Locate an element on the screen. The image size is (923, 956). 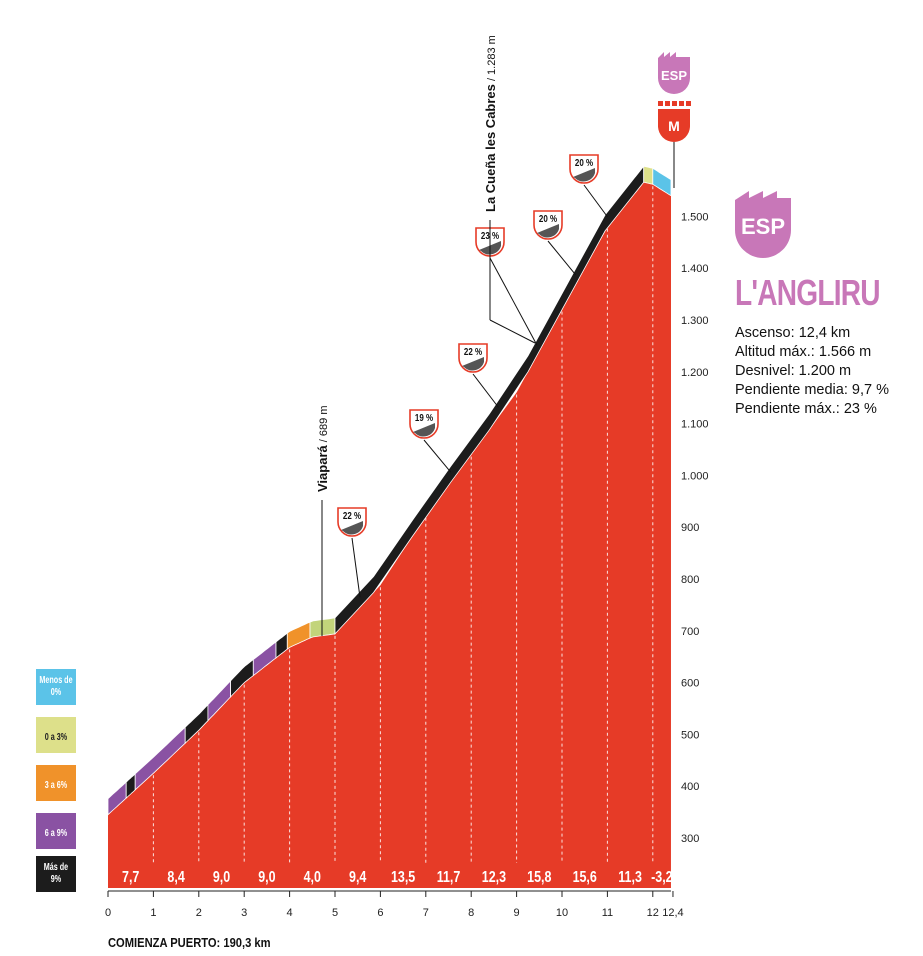
segment-gradient-label: 8,4 is located at coordinates (175, 878).